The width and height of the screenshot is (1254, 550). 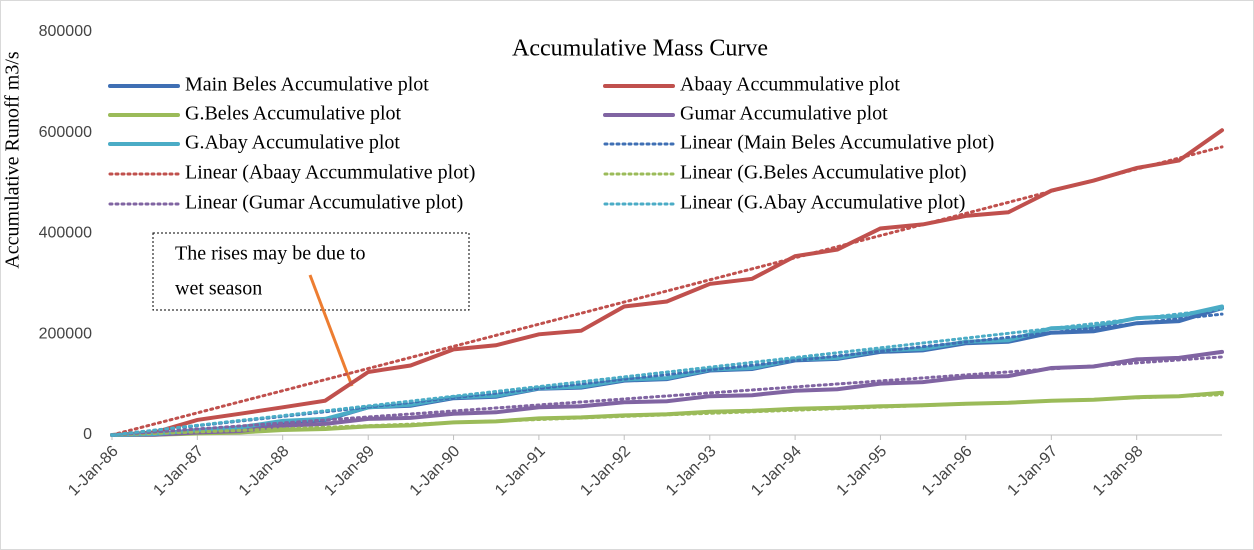 What do you see at coordinates (87, 434) in the screenshot?
I see `y-tick-label: 0` at bounding box center [87, 434].